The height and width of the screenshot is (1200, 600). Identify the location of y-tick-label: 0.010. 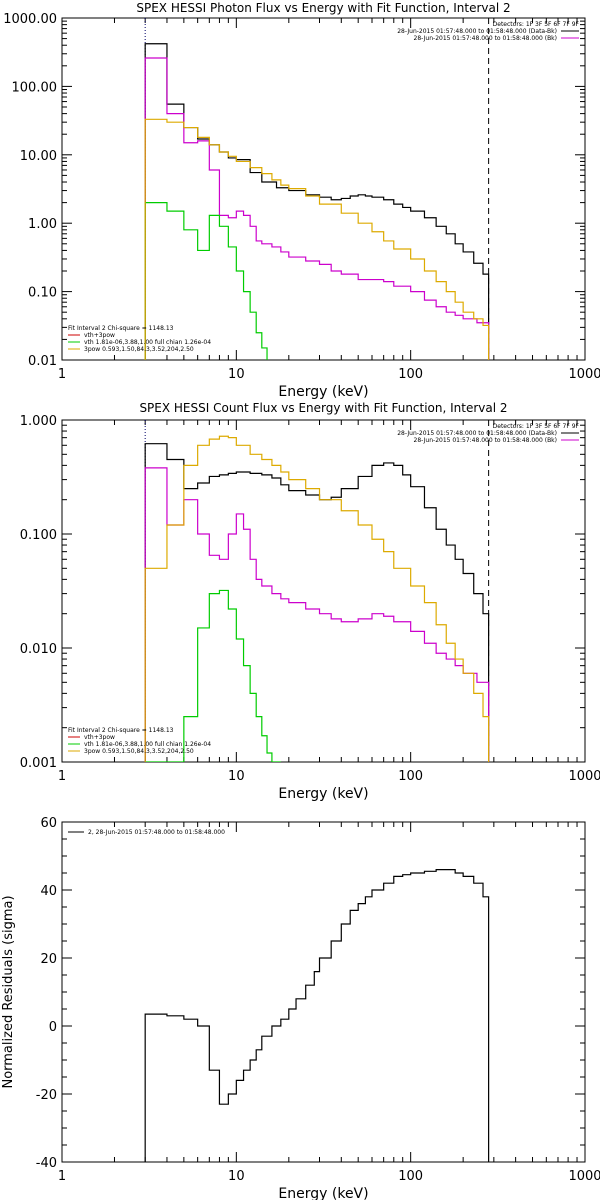
(38, 649).